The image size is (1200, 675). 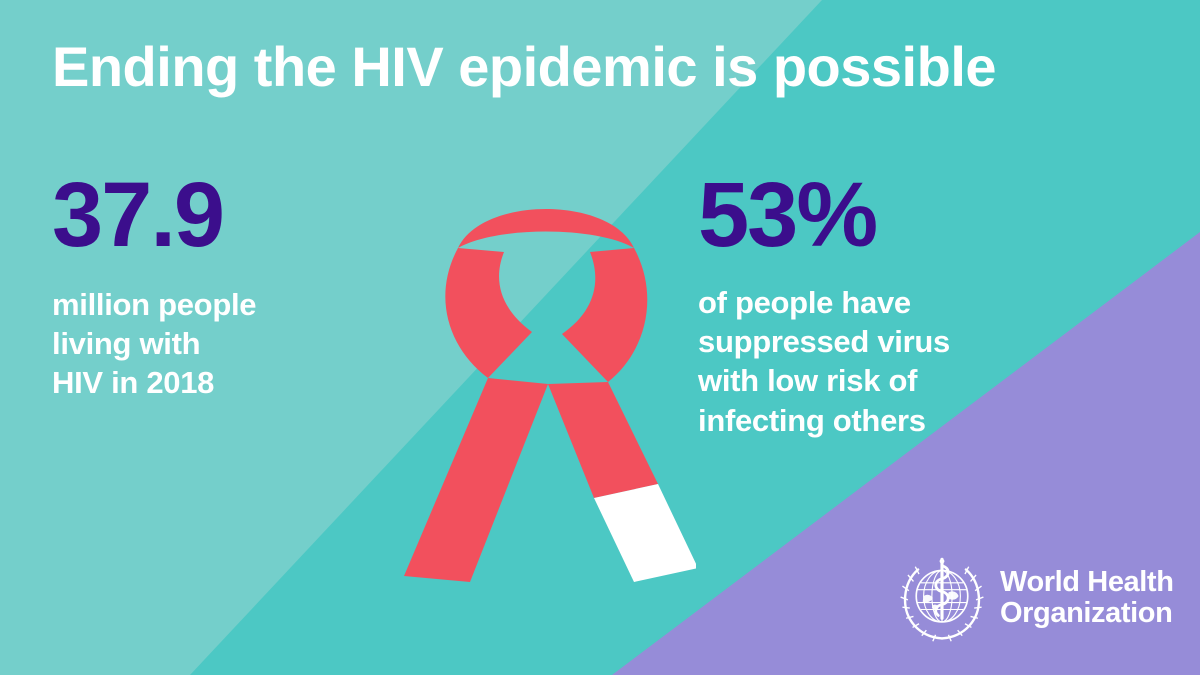 What do you see at coordinates (788, 215) in the screenshot?
I see `stat-right-number: 53%` at bounding box center [788, 215].